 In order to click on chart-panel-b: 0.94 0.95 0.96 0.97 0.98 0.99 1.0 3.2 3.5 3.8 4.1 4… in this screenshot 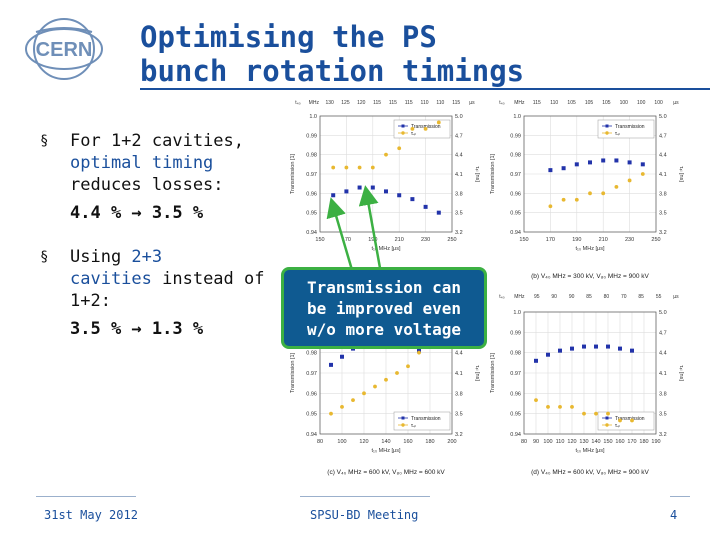, I will do `click(589, 174)`.